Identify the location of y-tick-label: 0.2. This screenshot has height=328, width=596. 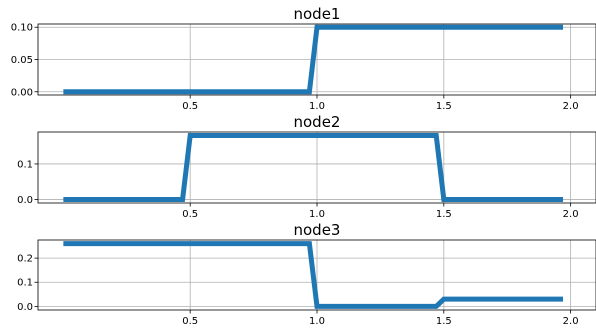
(25, 259).